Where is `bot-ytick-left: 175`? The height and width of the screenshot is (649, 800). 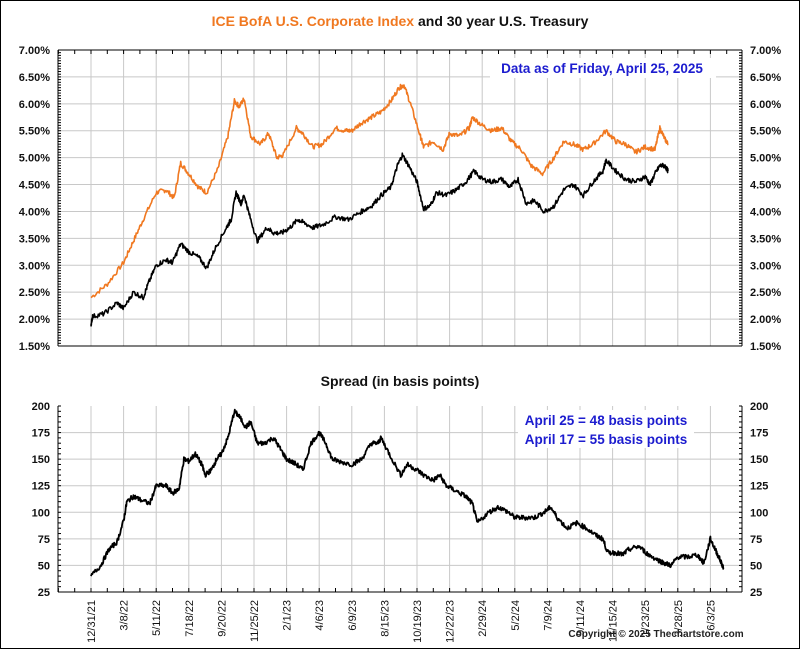
bot-ytick-left: 175 is located at coordinates (41, 434).